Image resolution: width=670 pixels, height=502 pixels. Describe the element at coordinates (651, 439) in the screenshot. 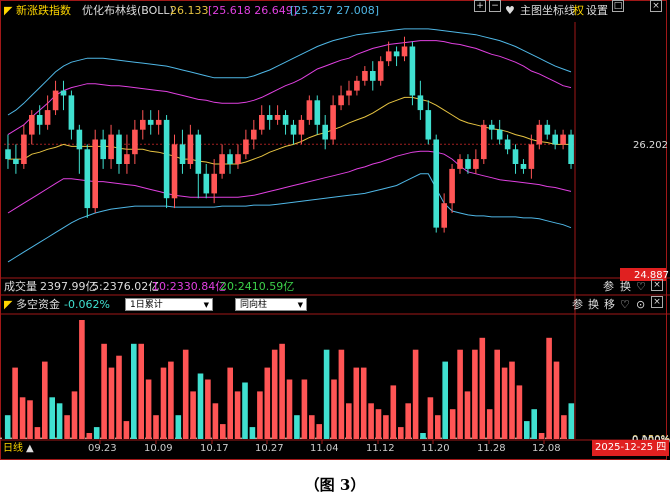

I see `level-label: 0.100%` at that location.